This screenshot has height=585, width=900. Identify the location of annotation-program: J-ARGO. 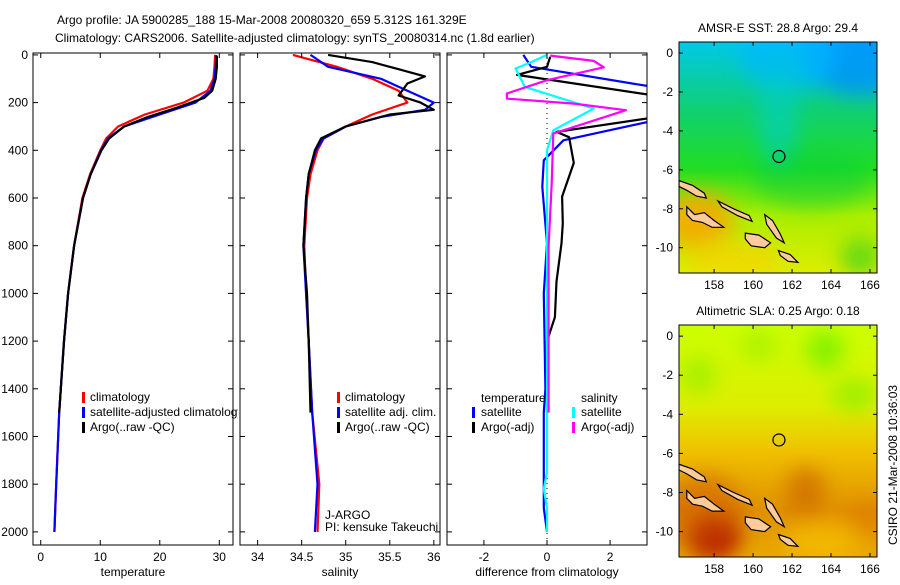
(347, 515).